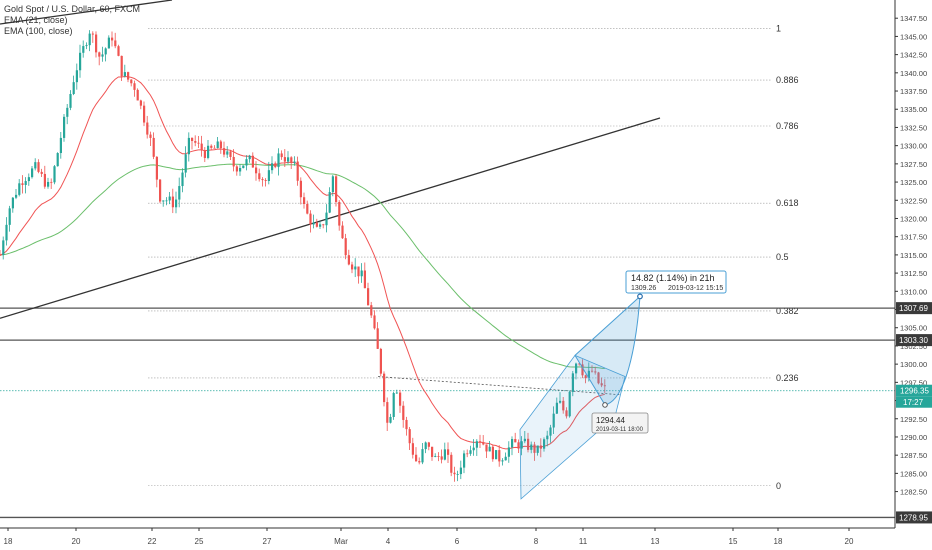 Image resolution: width=932 pixels, height=550 pixels. Describe the element at coordinates (778, 28) in the screenshot. I see `fib-label: 1` at that location.